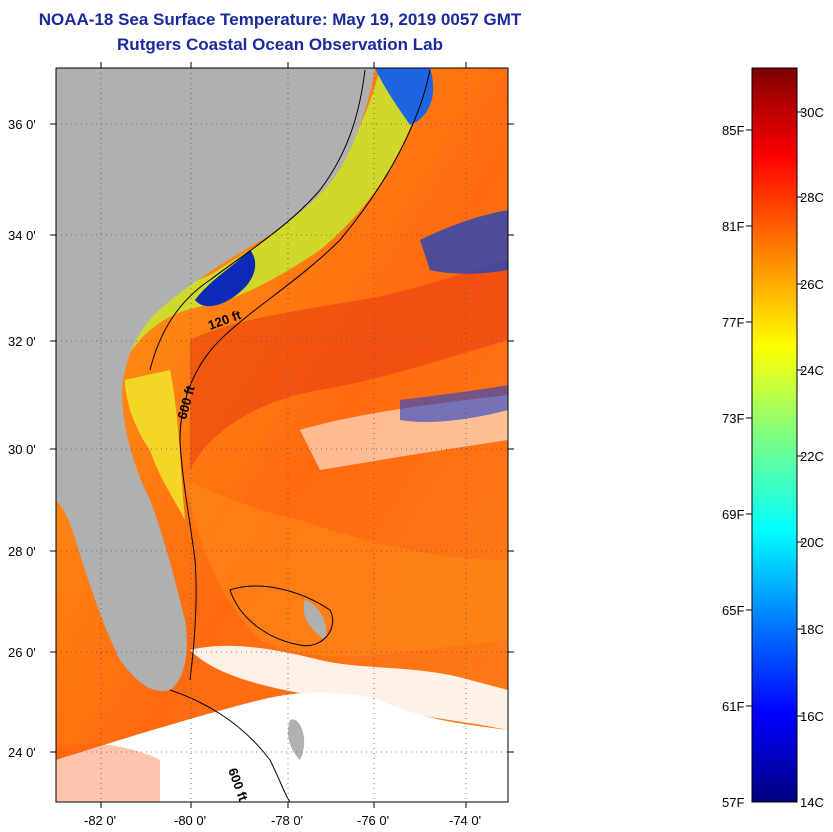 This screenshot has width=833, height=832. What do you see at coordinates (733, 514) in the screenshot?
I see `fahrenheit-label: 69F` at bounding box center [733, 514].